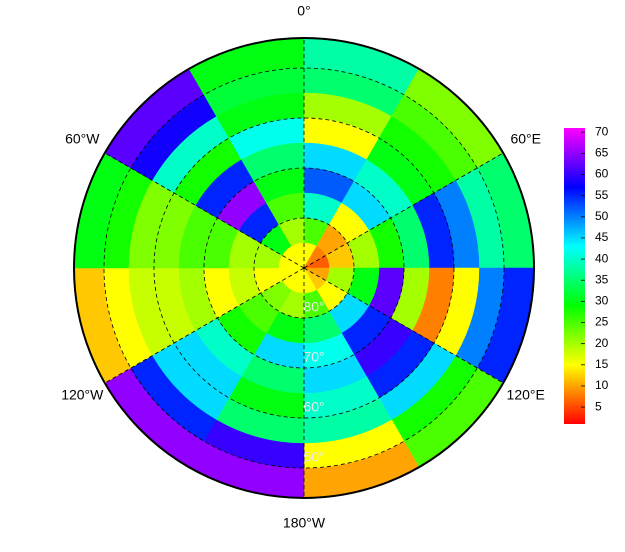 The image size is (625, 552). I want to click on colorbar-label: 35, so click(602, 279).